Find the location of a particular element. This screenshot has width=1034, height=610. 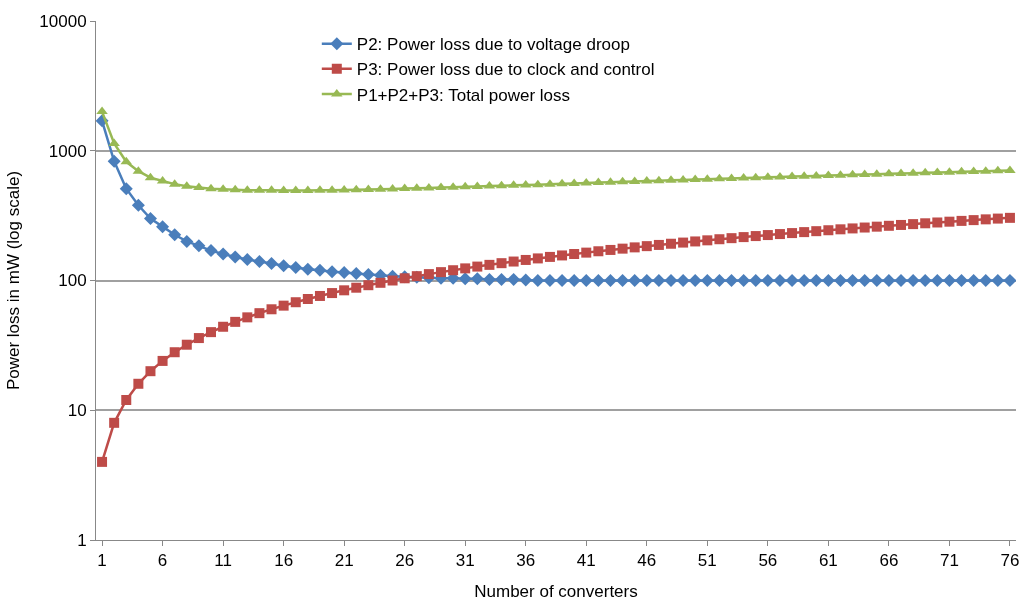

x-tick-label: 66 is located at coordinates (889, 561).